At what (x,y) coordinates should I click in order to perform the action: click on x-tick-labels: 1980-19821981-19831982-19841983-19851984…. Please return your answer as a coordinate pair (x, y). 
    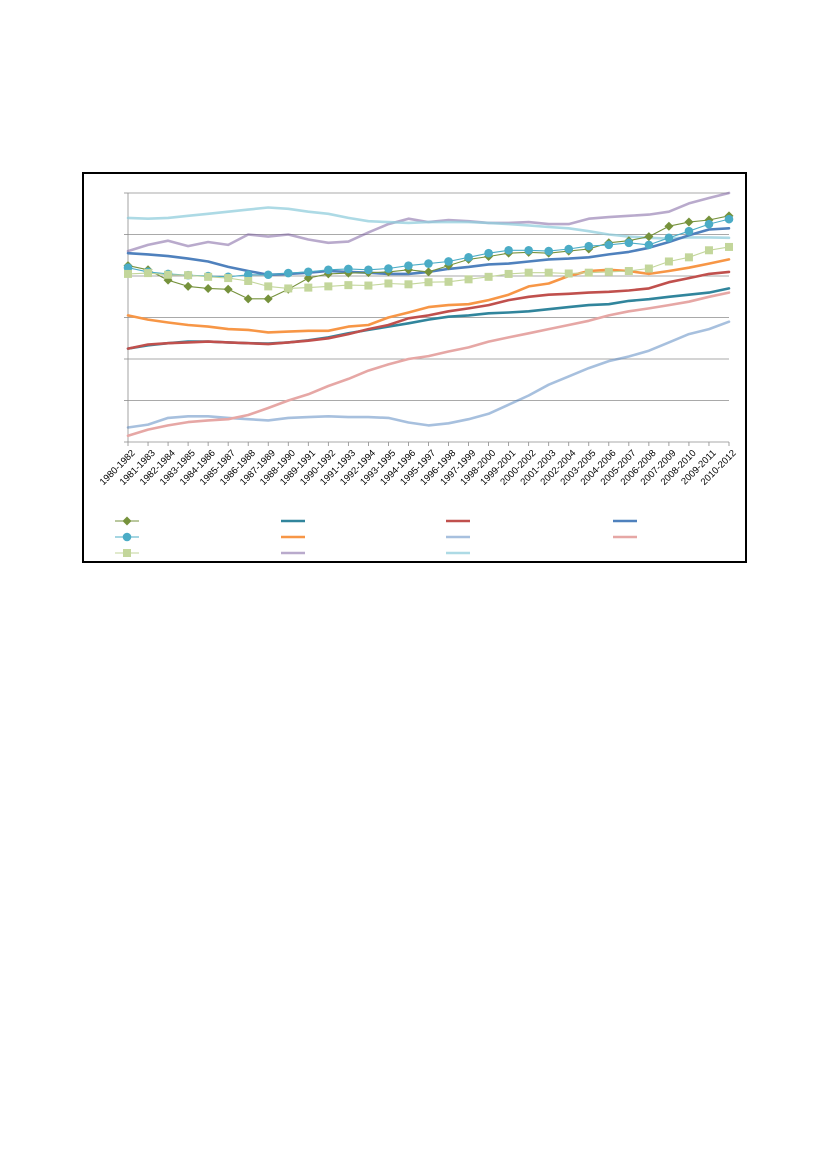
    Looking at the image, I should click on (418, 468).